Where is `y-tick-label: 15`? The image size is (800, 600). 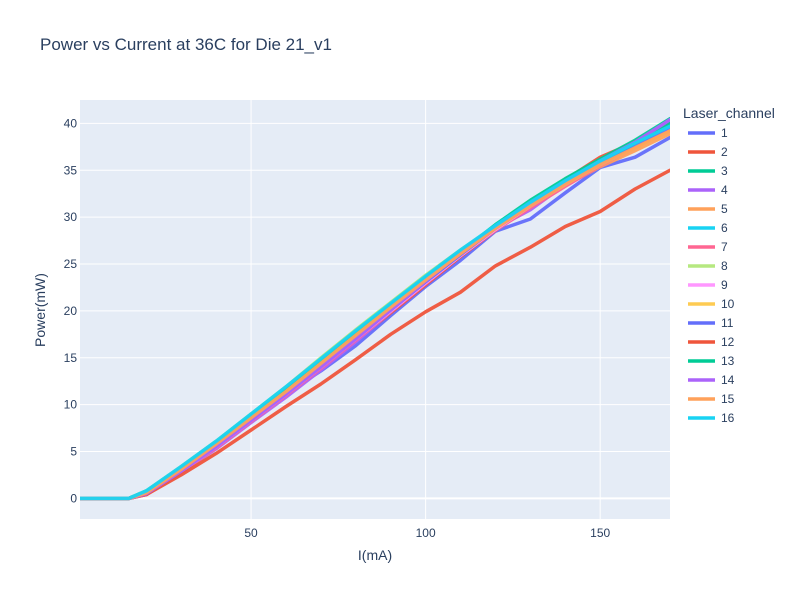
y-tick-label: 15 is located at coordinates (71, 358).